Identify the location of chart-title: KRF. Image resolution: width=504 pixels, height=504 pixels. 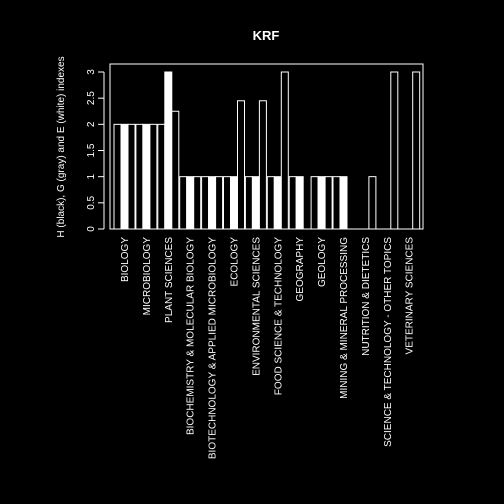
(266, 35).